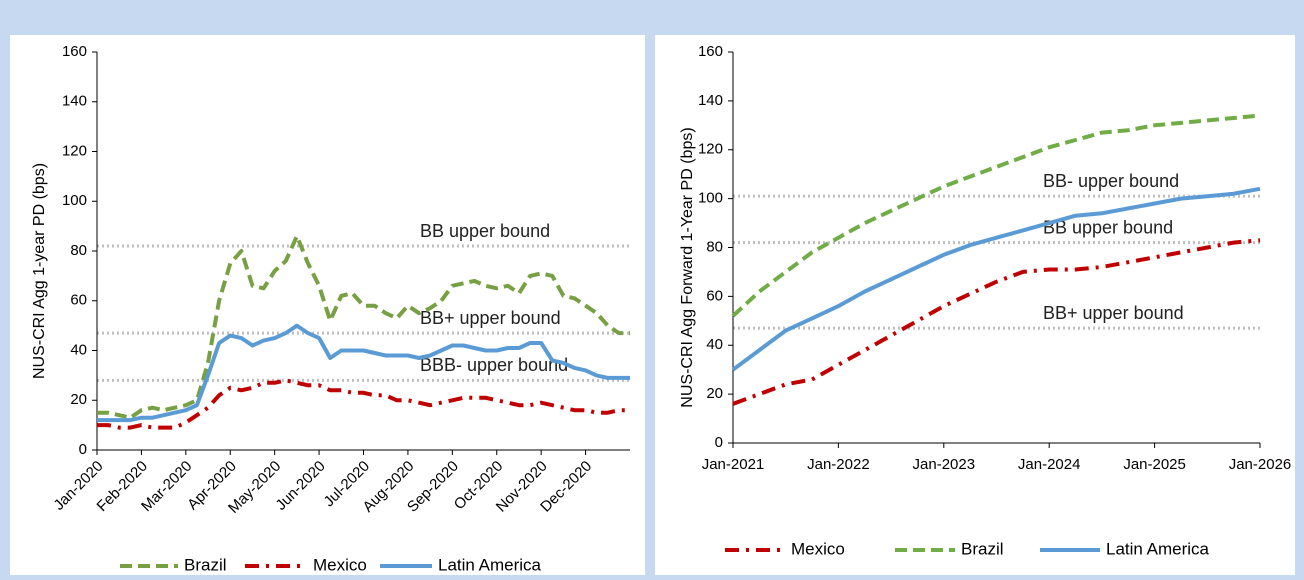 Image resolution: width=1304 pixels, height=580 pixels. I want to click on reference-label: BBB- upper bound, so click(494, 365).